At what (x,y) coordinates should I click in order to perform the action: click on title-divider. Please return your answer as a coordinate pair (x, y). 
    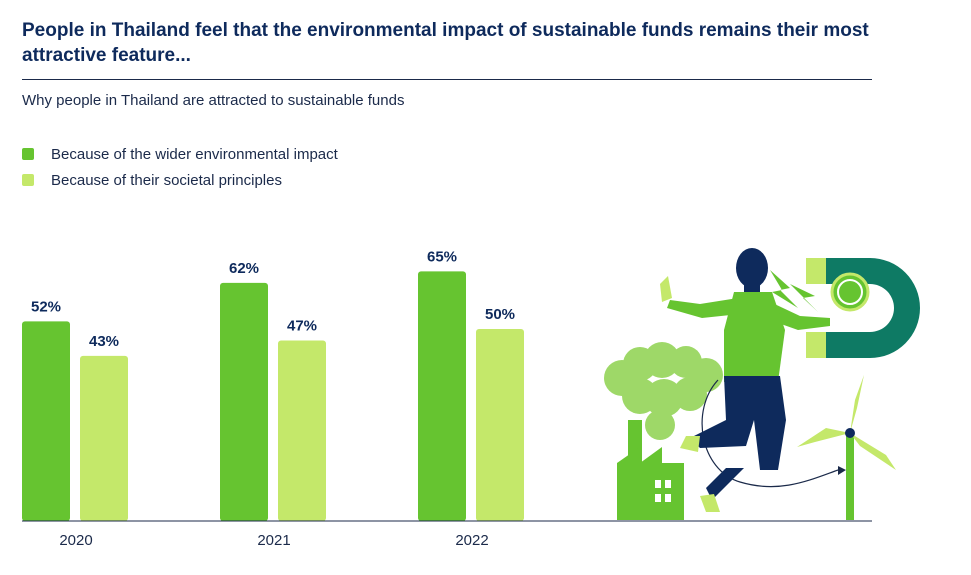
    Looking at the image, I should click on (447, 79).